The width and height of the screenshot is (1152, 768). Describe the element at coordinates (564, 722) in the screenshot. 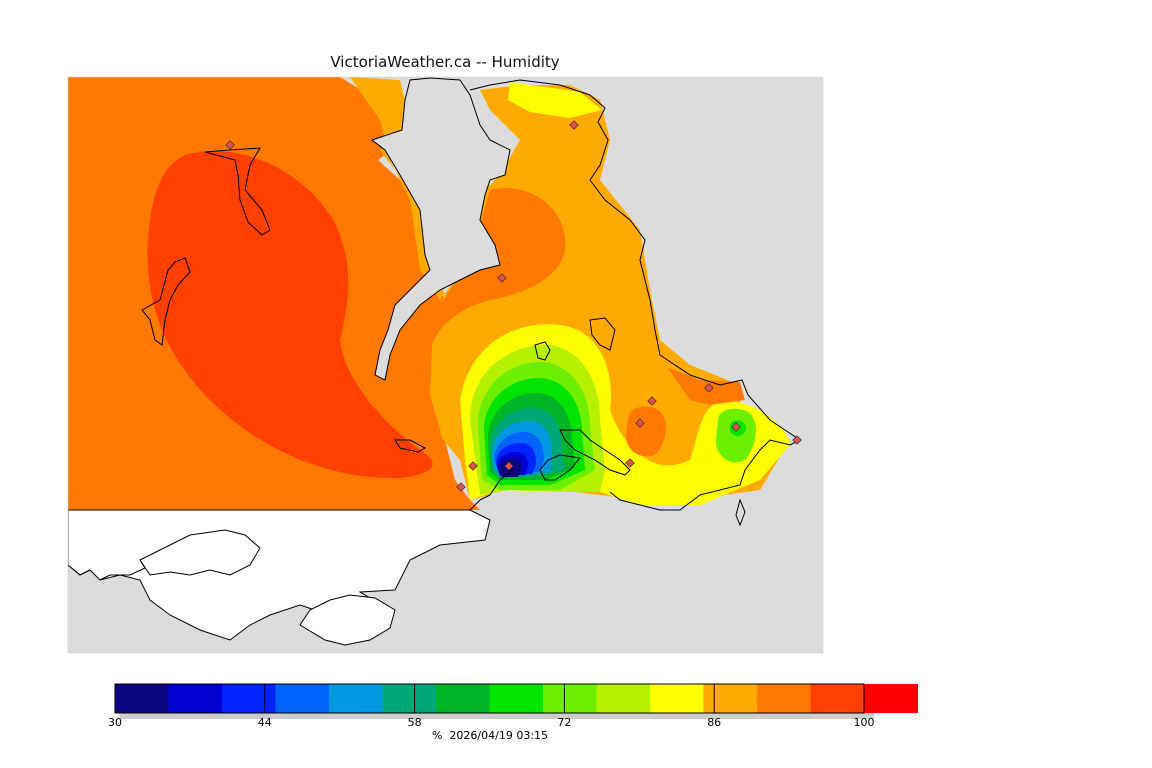

I see `legend-tick-label: 72` at that location.